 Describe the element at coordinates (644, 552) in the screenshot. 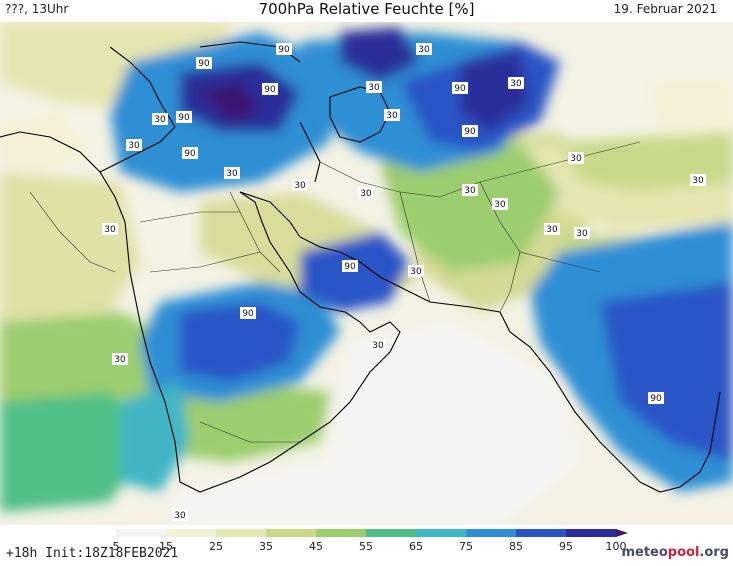

I see `logo-prefix: meteo` at that location.